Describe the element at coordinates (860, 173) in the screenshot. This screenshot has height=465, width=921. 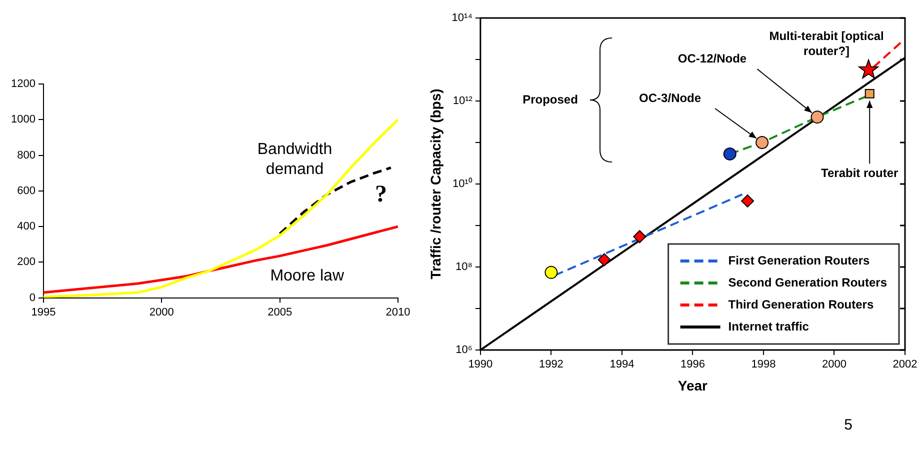
I see `annotation: Terabit router` at that location.